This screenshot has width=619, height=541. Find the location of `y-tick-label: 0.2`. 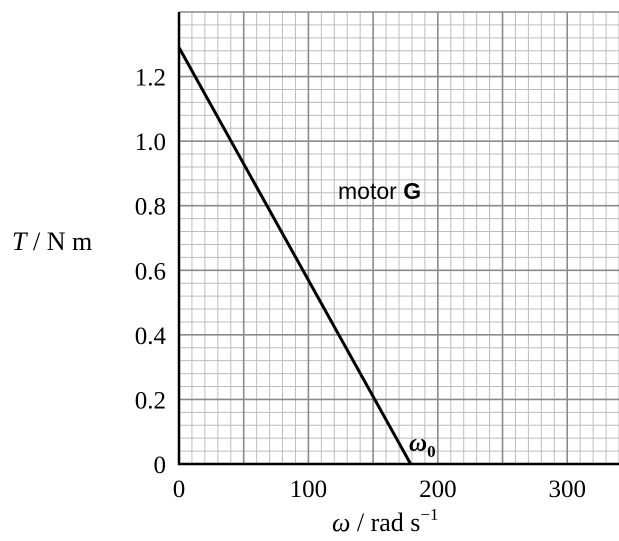

y-tick-label: 0.2 is located at coordinates (150, 400).